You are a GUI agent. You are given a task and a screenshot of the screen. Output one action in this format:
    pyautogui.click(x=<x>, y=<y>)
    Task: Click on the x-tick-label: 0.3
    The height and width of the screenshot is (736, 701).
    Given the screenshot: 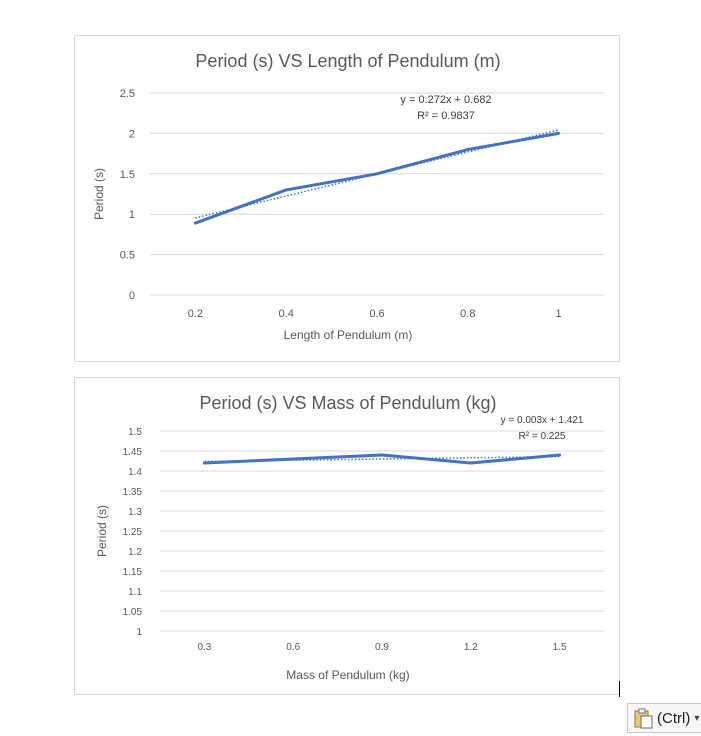 What is the action you would take?
    pyautogui.click(x=204, y=647)
    